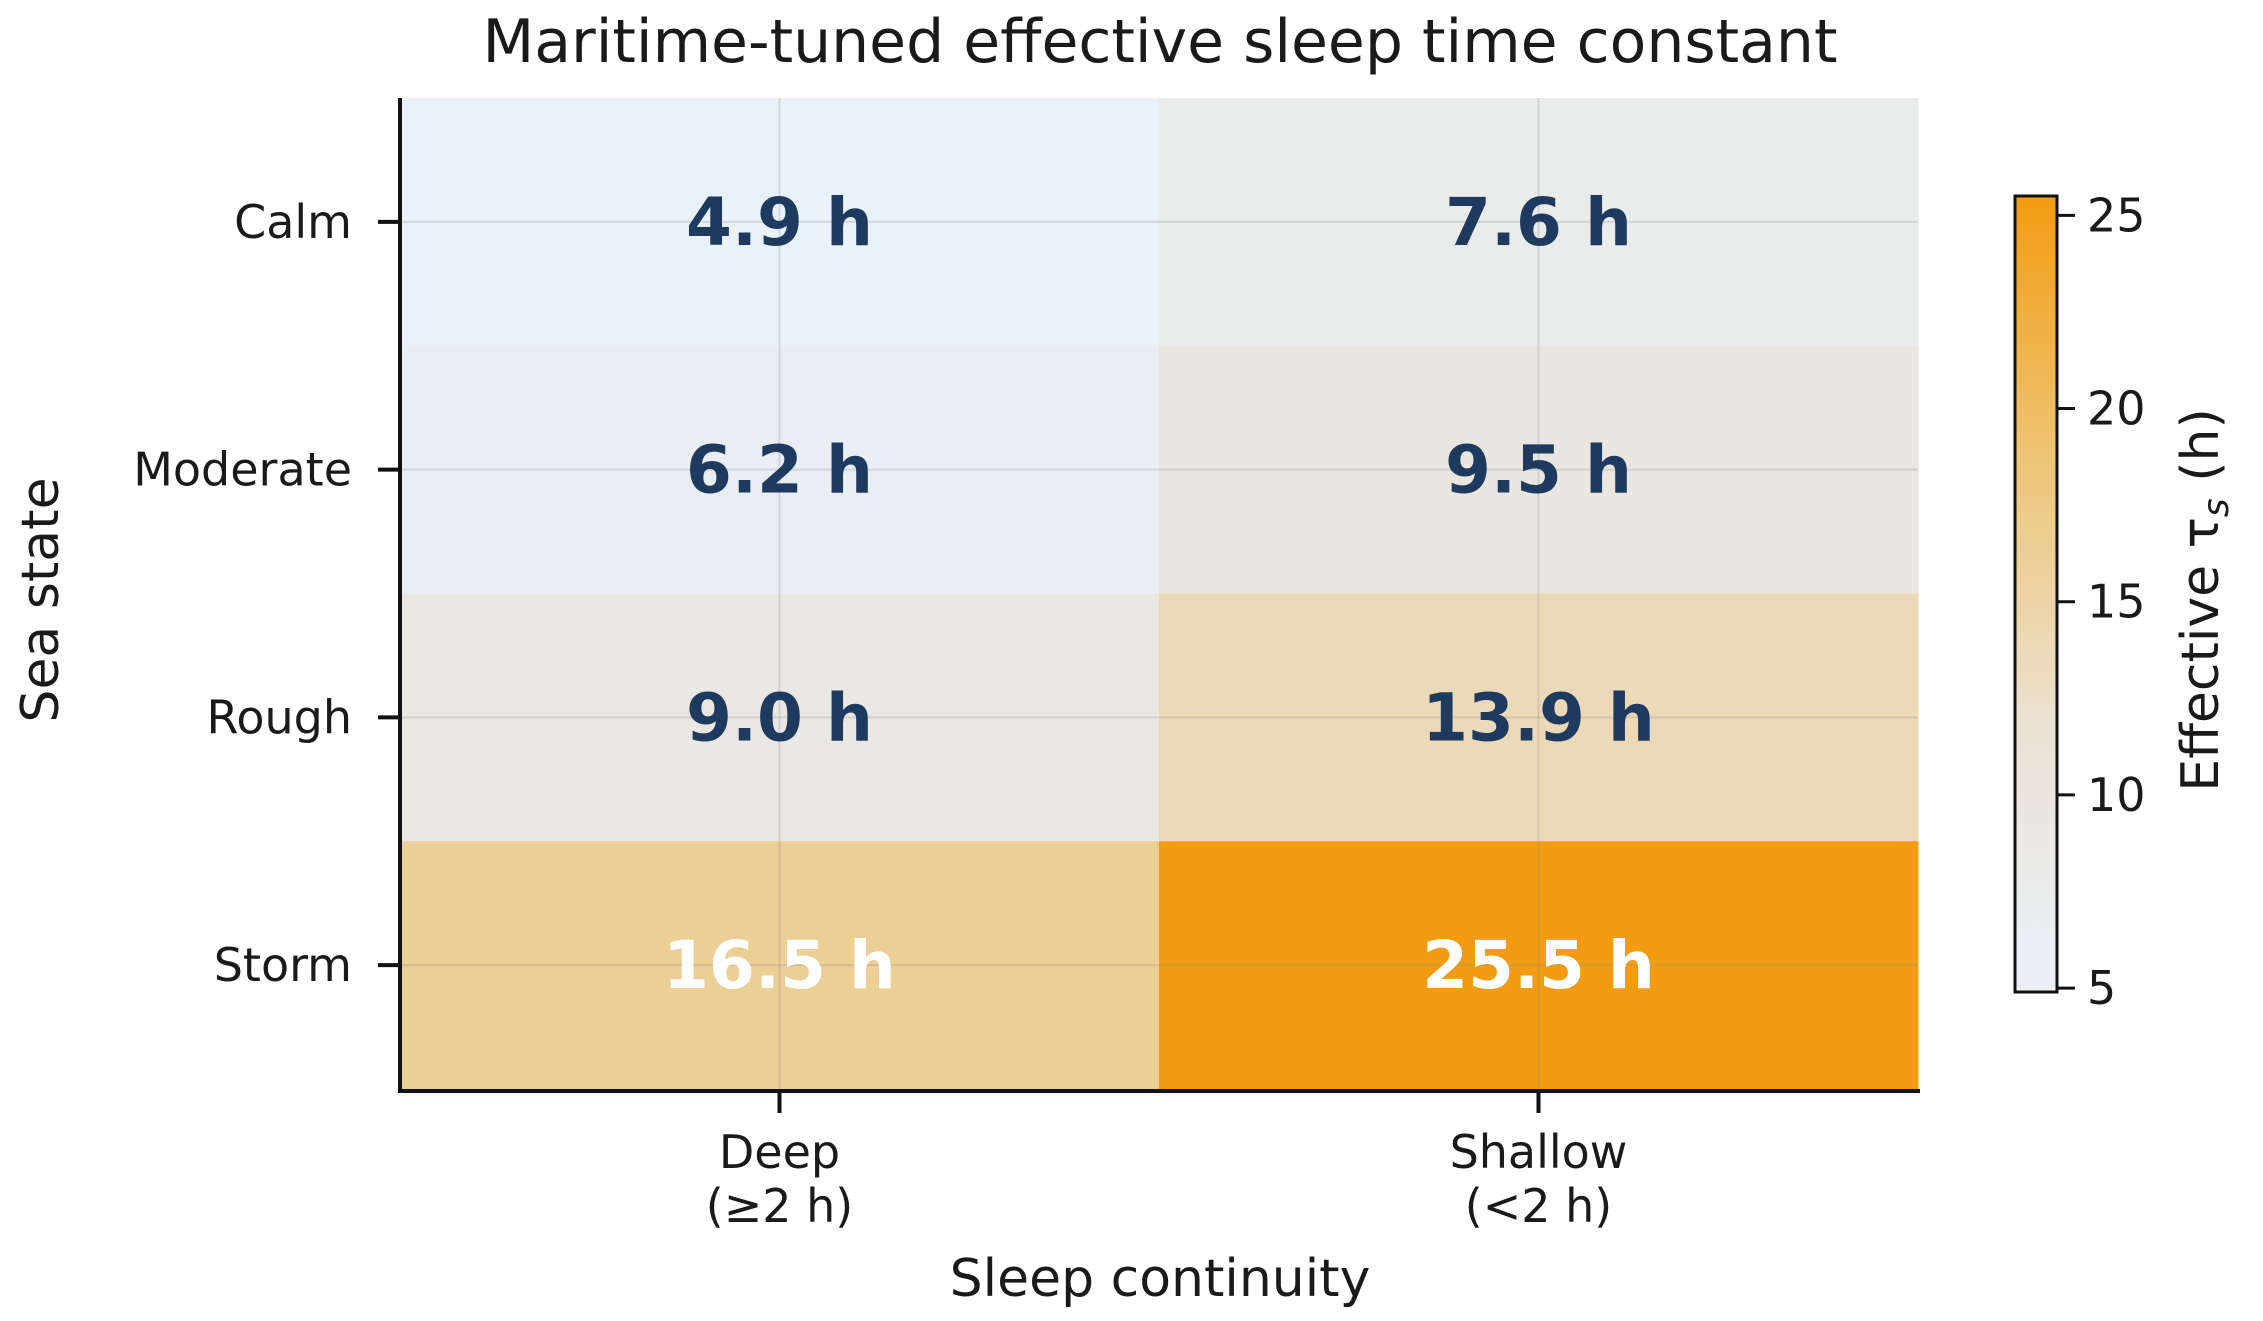 The width and height of the screenshot is (2263, 1321). I want to click on y-ticks: Calm Moderate Rough Storm, so click(266, 593).